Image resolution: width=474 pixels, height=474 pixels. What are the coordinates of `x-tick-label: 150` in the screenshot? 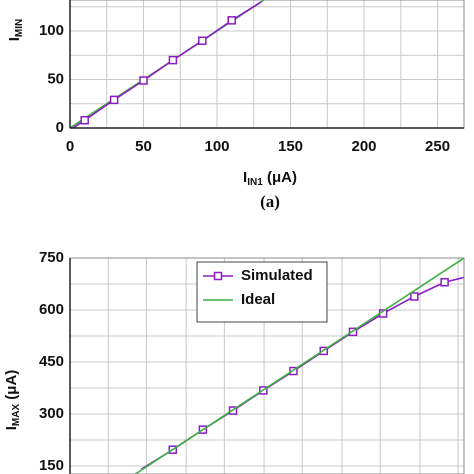 It's located at (290, 146).